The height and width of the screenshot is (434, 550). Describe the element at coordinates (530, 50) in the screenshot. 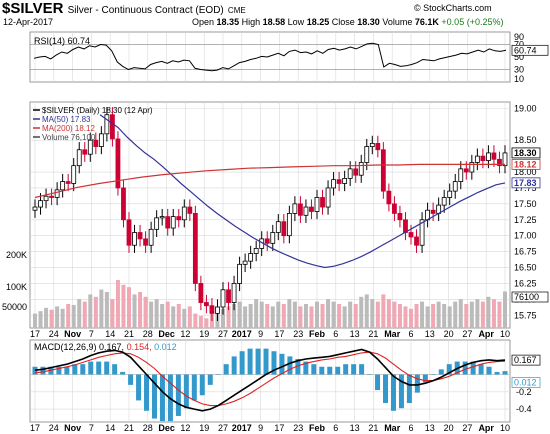

I see `rsi-last-box` at that location.